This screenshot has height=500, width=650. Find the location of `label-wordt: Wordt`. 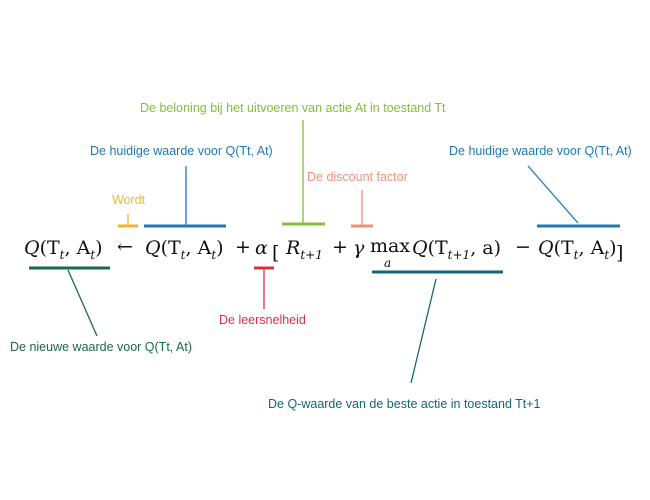

label-wordt: Wordt is located at coordinates (129, 200).